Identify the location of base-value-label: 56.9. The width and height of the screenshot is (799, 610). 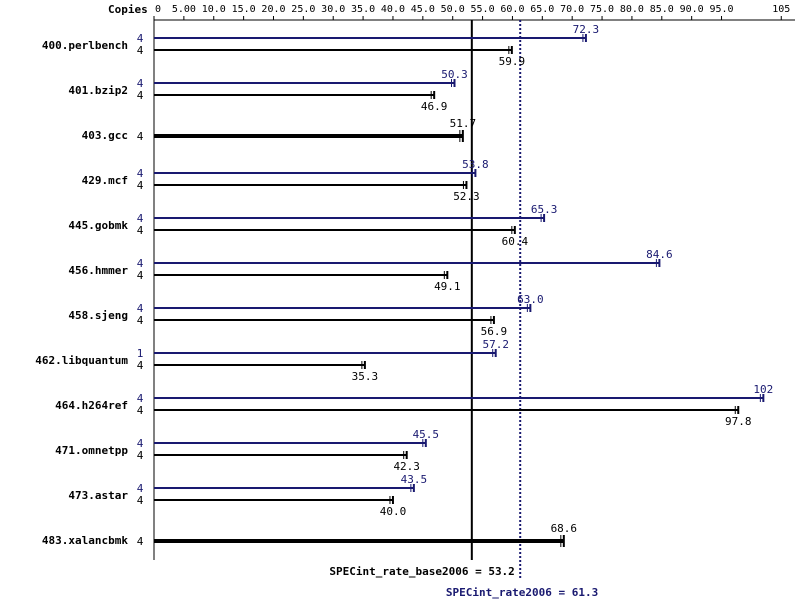
(494, 331).